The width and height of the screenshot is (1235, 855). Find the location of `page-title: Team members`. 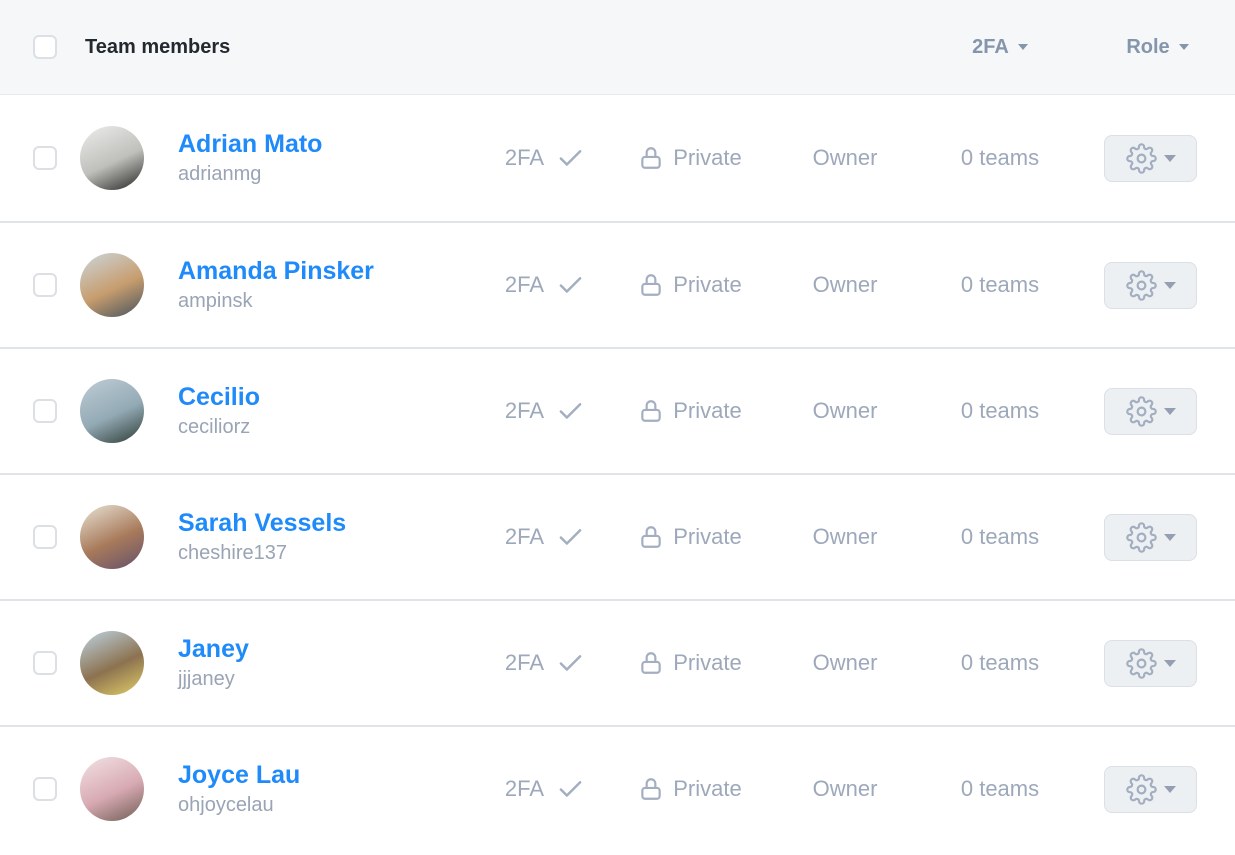

page-title: Team members is located at coordinates (158, 46).